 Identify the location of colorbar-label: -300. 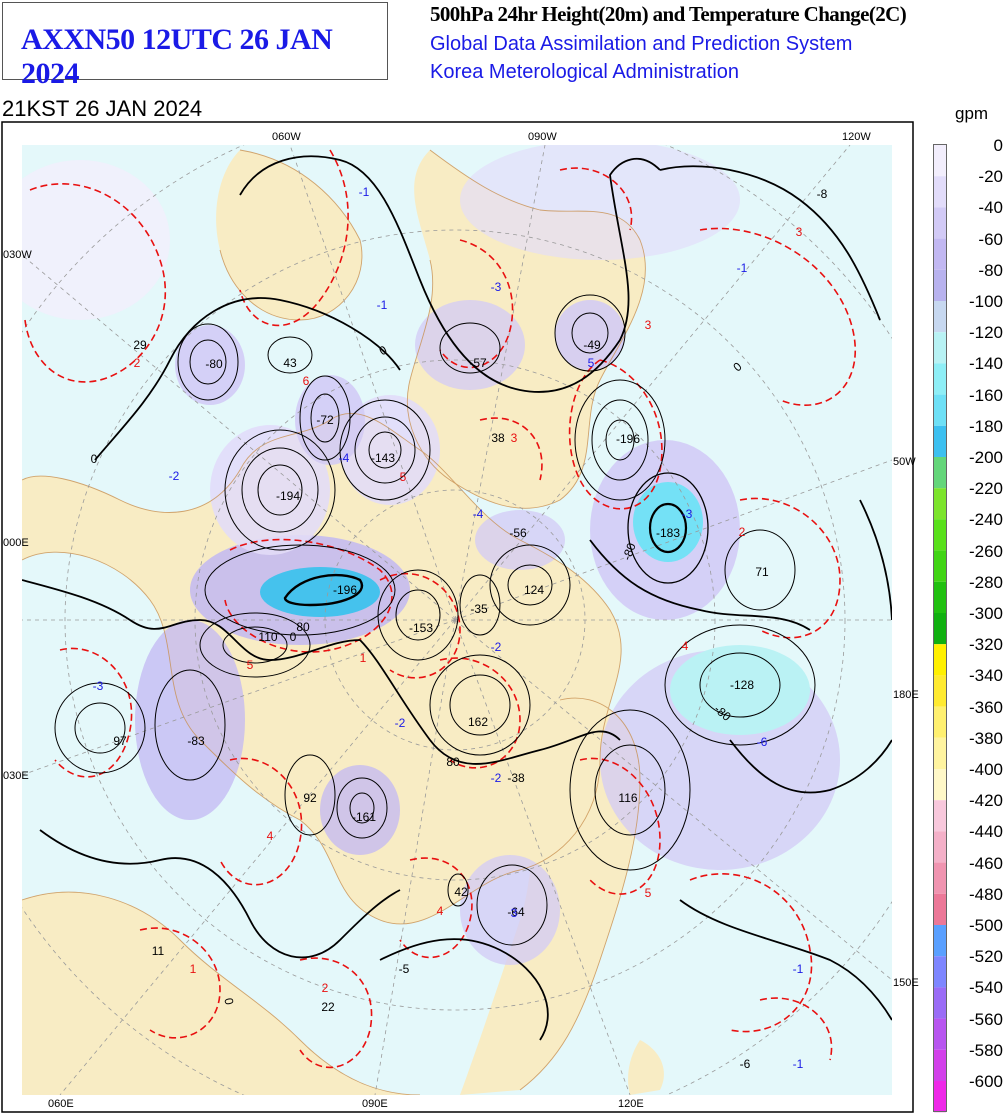
(985, 613).